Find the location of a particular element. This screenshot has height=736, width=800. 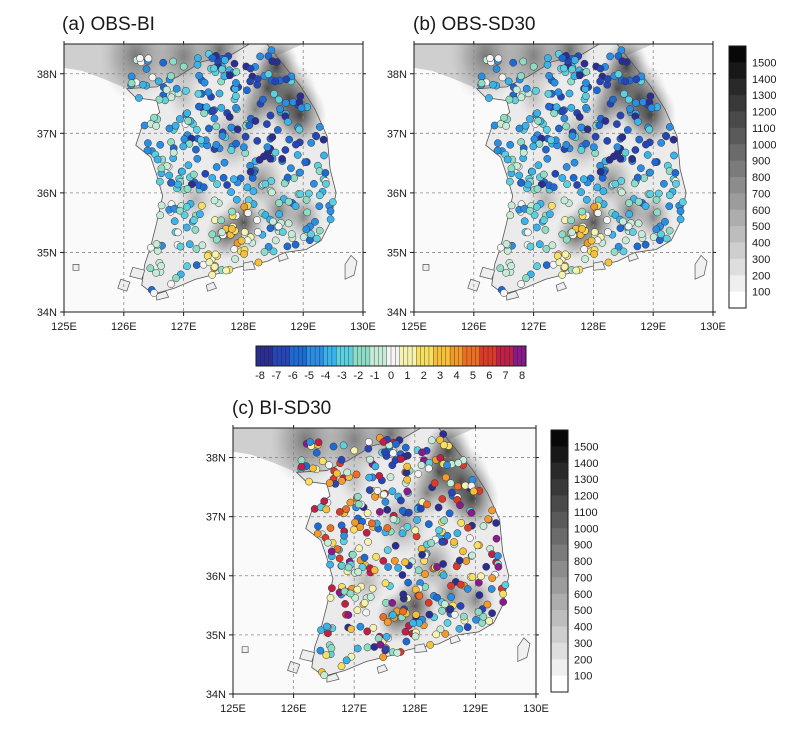

elevation-colorbar-label: 1400 is located at coordinates (586, 464).